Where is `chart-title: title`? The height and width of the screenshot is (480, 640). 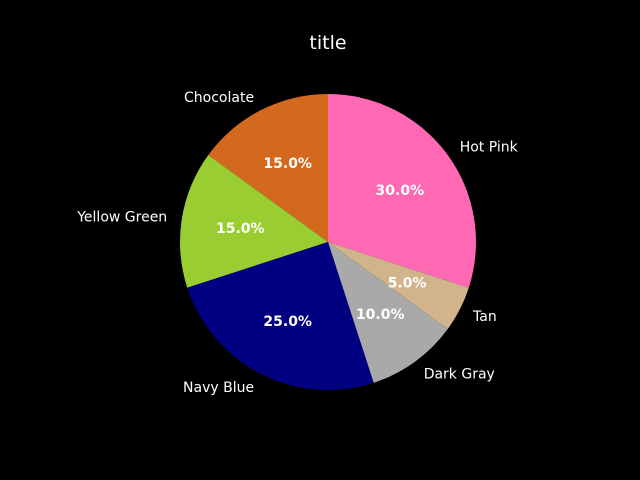
chart-title: title is located at coordinates (327, 43).